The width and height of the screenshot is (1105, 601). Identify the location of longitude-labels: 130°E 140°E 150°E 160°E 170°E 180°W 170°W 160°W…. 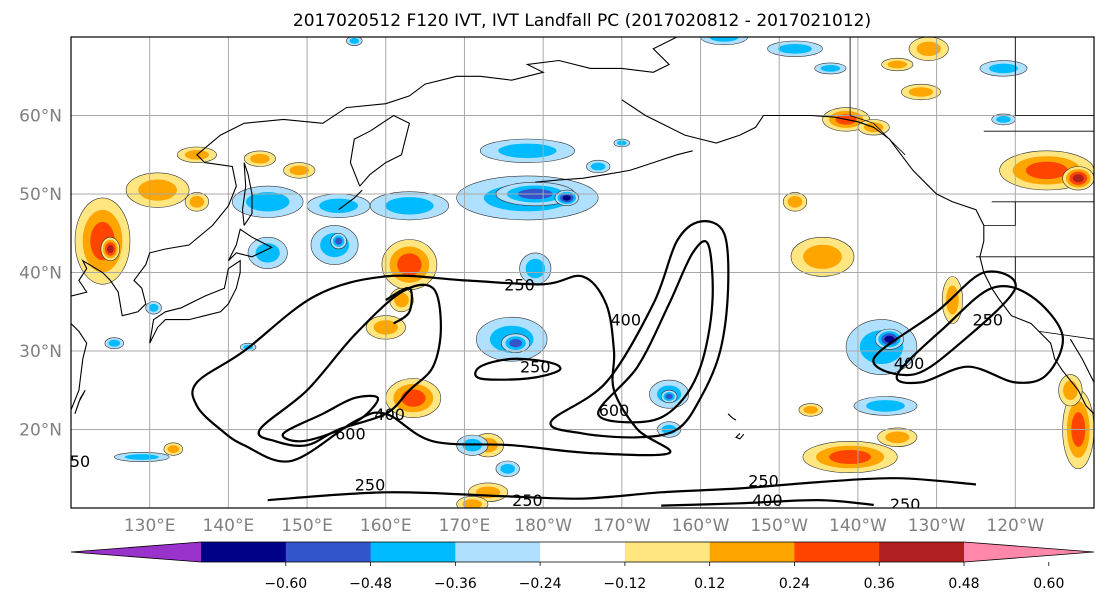
(584, 526).